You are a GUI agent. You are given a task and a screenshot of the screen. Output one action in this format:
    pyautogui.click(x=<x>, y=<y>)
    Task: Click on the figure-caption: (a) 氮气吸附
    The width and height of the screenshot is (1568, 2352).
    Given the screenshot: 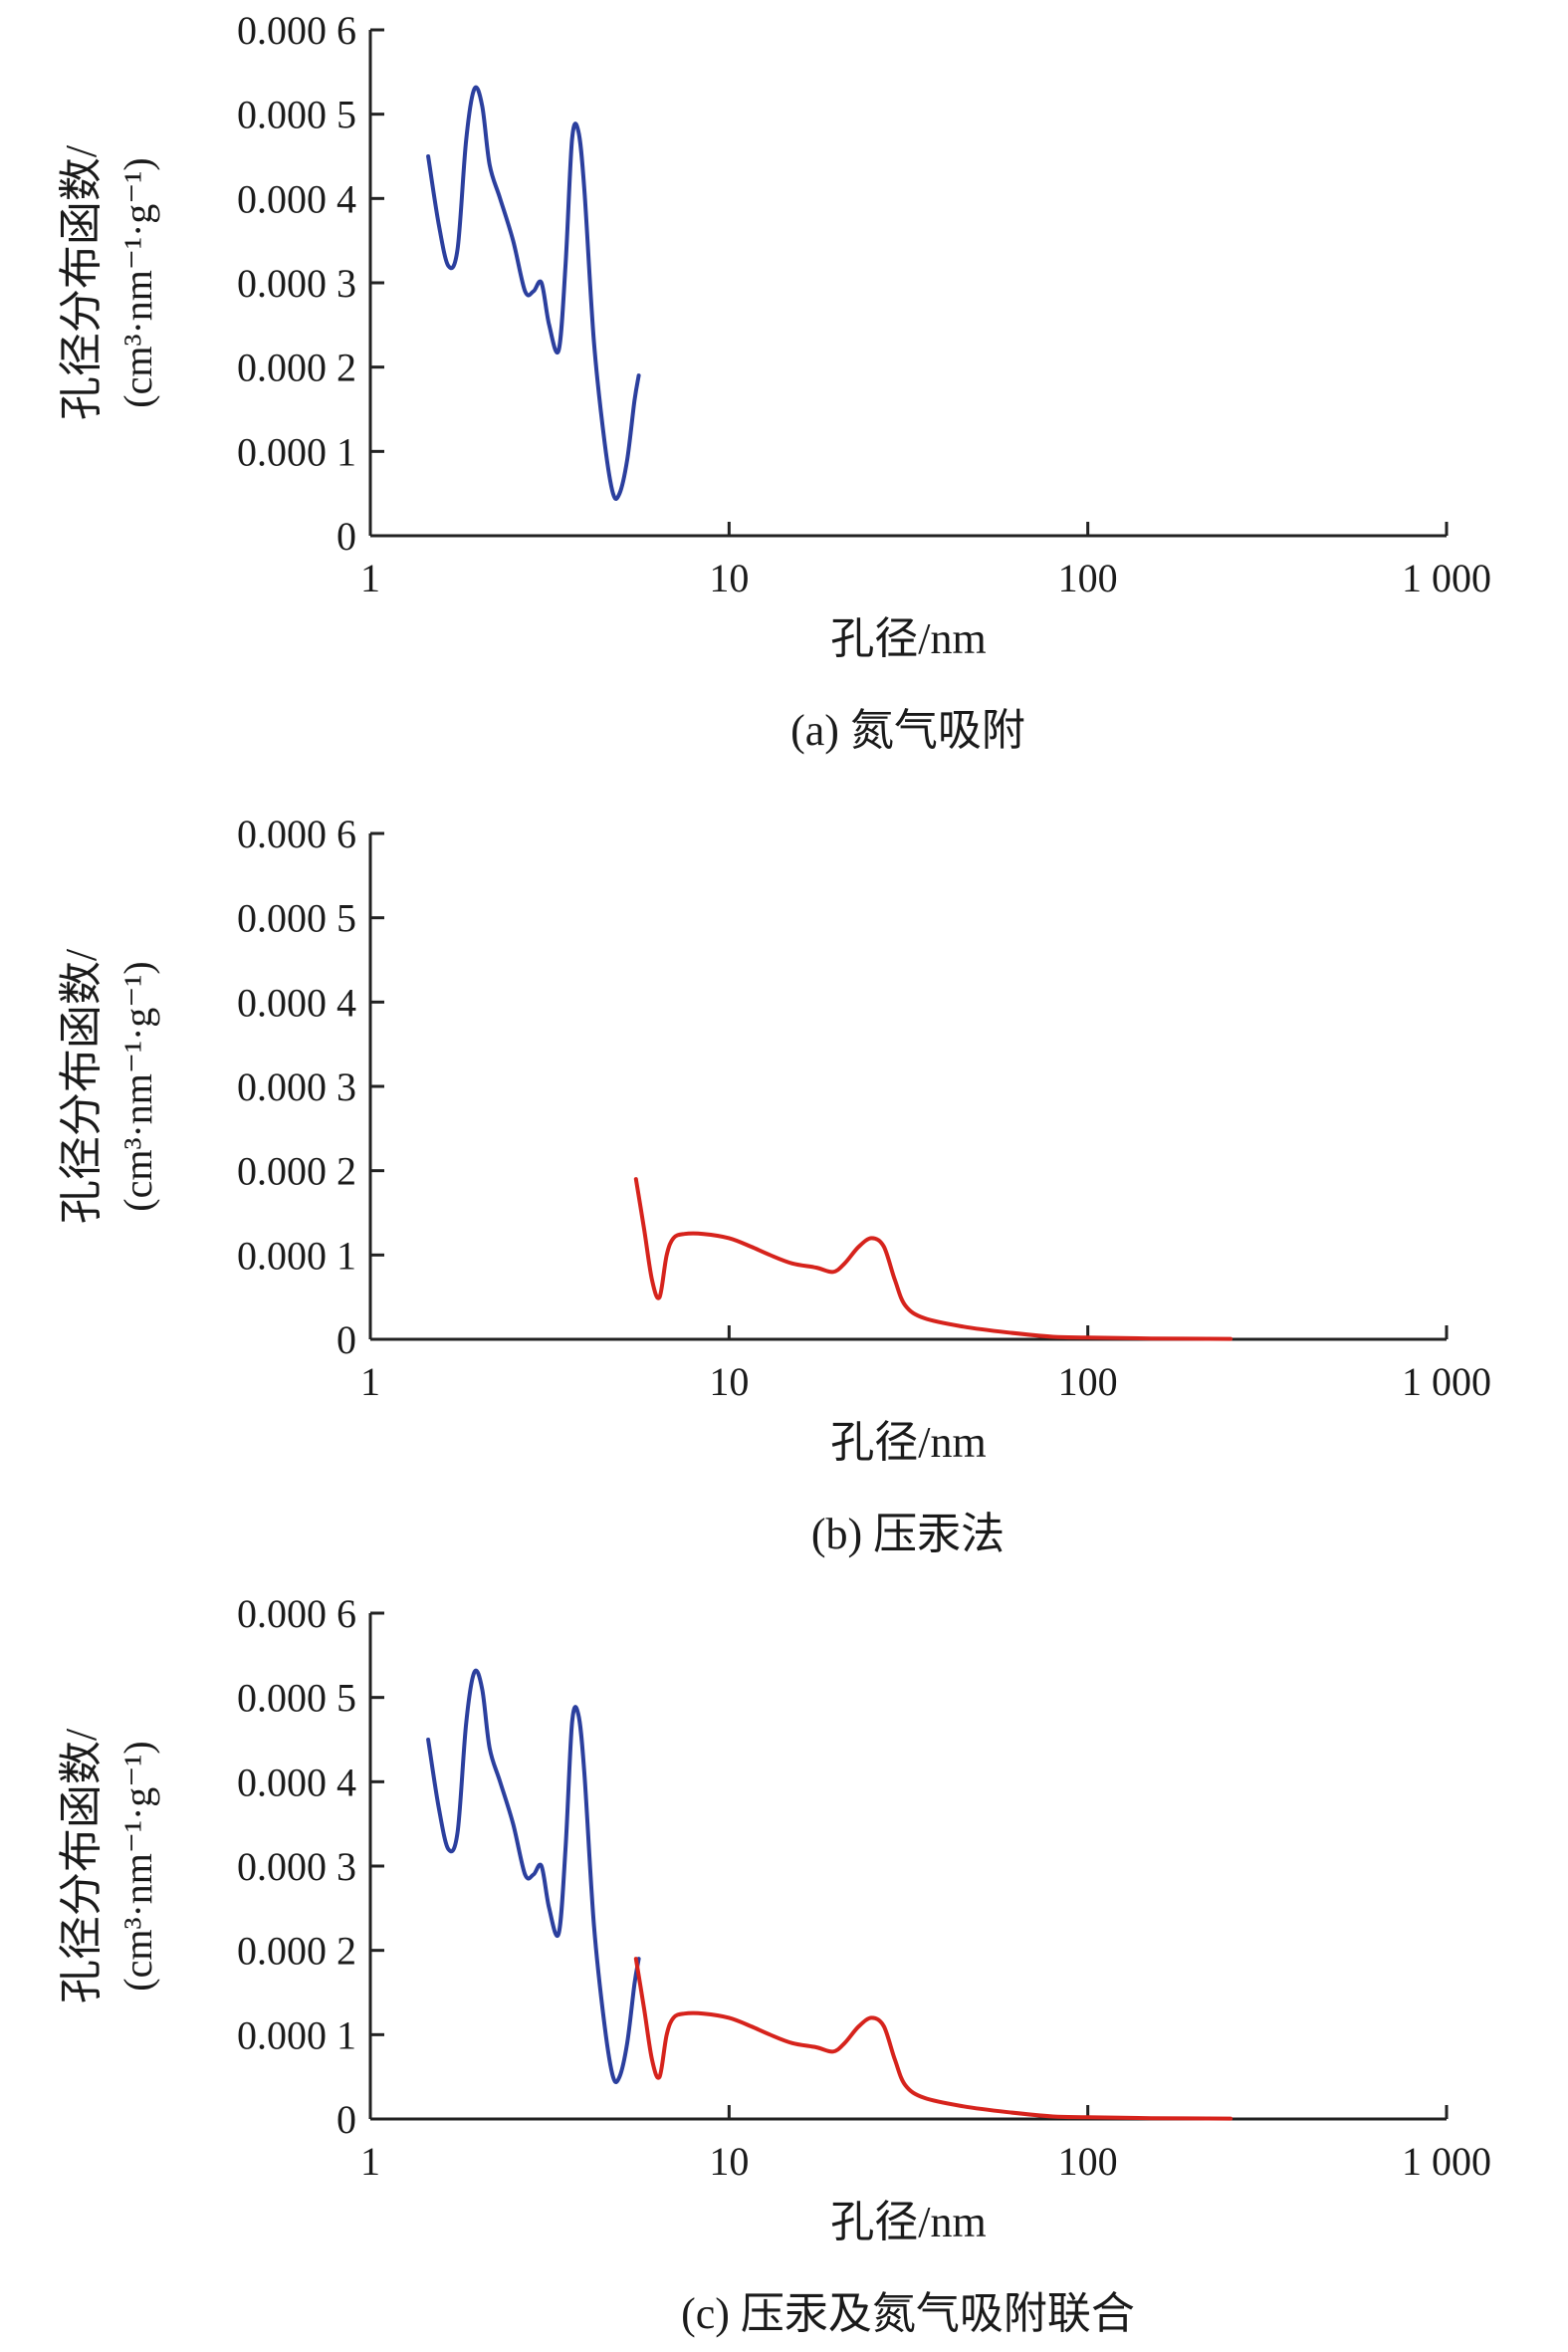 What is the action you would take?
    pyautogui.click(x=907, y=730)
    